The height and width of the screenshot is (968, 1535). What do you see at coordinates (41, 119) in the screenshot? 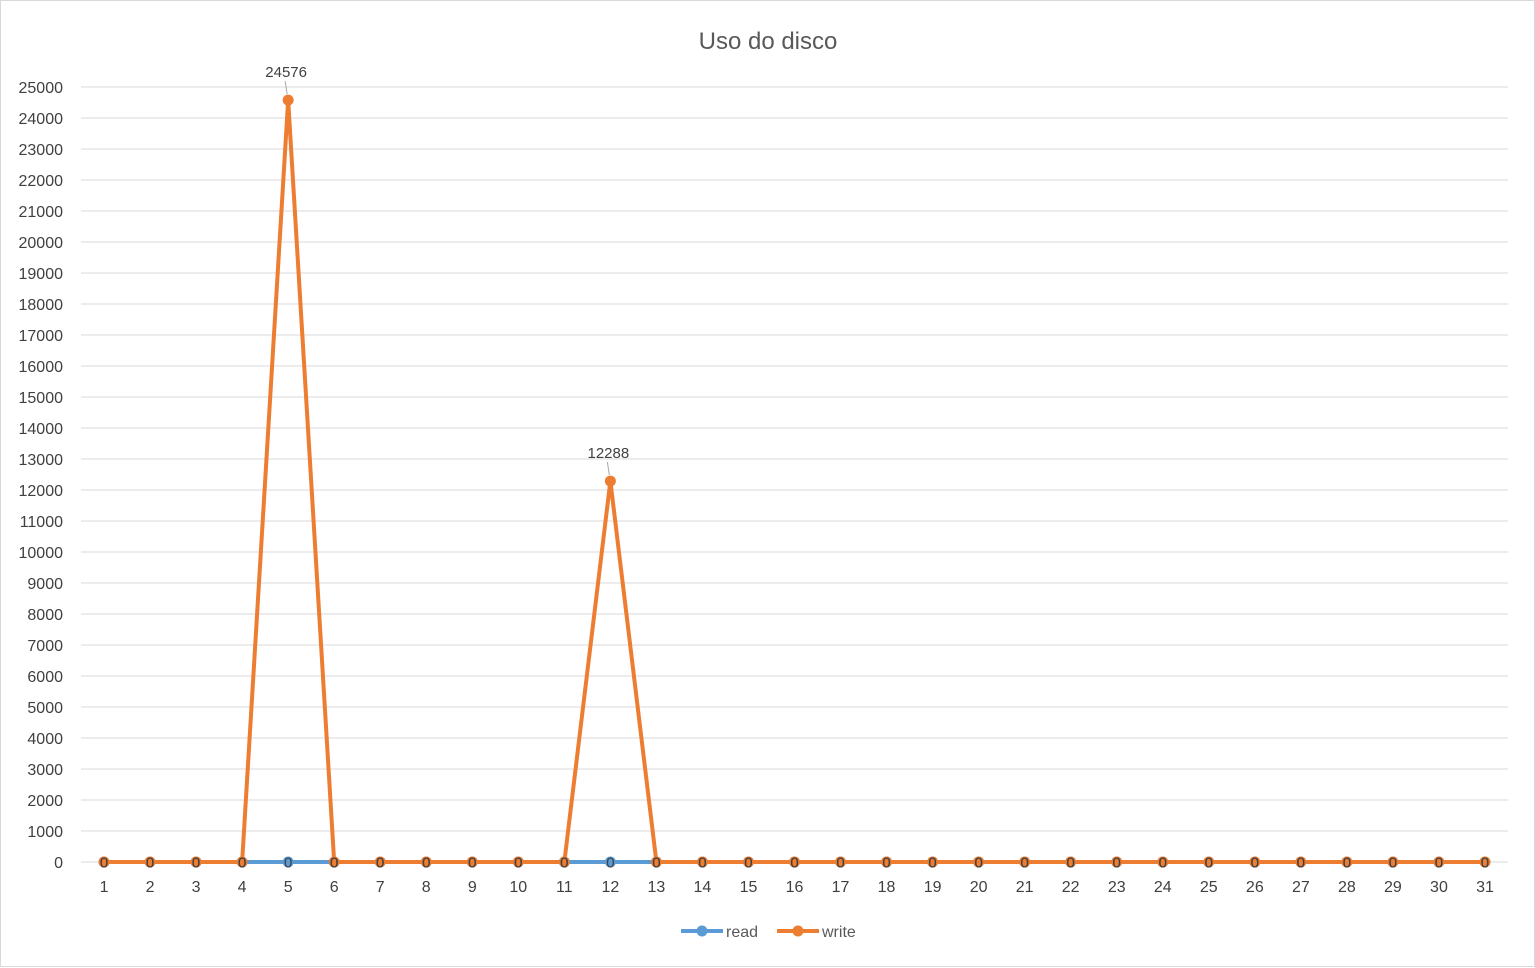
I see `y-tick-label: 24000` at bounding box center [41, 119].